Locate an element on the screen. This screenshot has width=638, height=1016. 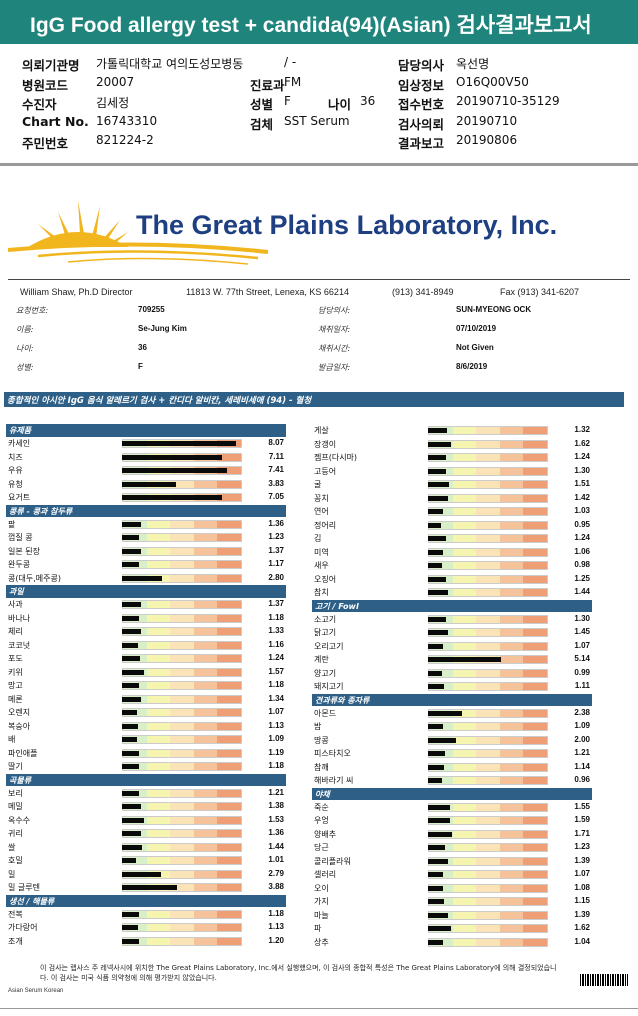
age-value: 36 is located at coordinates (368, 101).